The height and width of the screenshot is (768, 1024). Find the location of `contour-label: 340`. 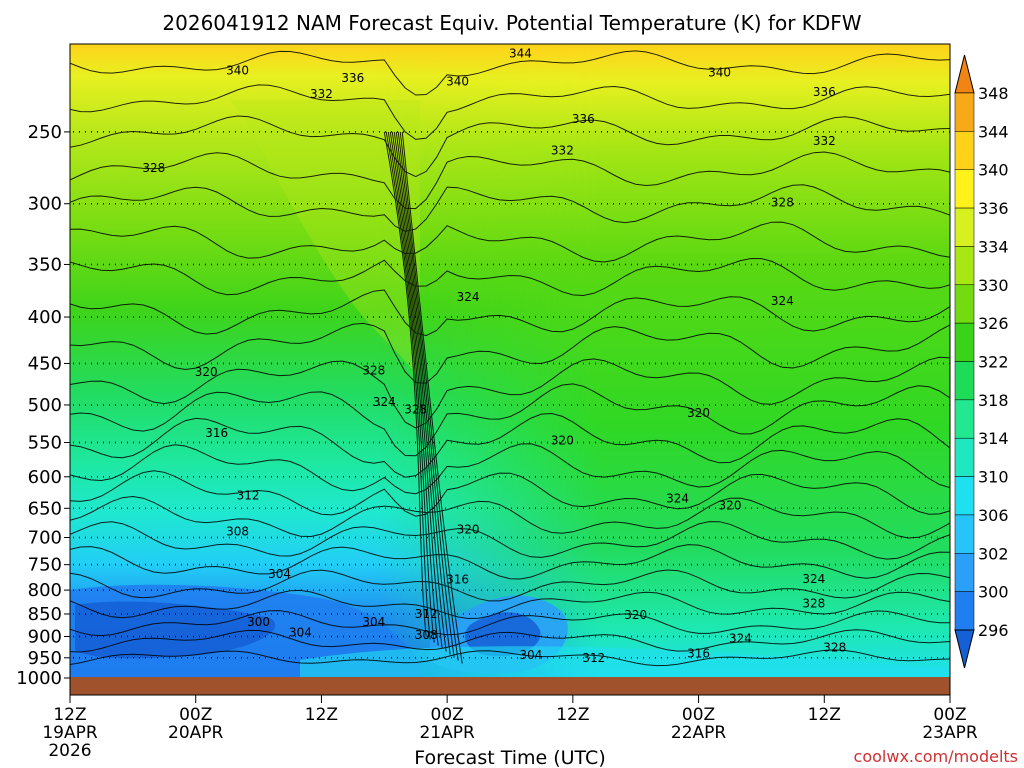

contour-label: 340 is located at coordinates (457, 82).